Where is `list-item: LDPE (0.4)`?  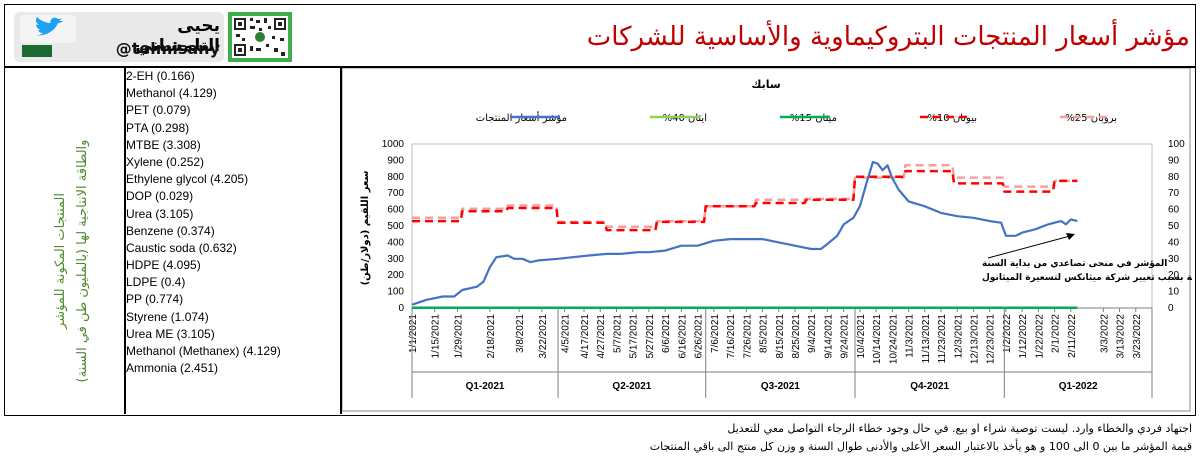
list-item: LDPE (0.4) is located at coordinates (156, 282).